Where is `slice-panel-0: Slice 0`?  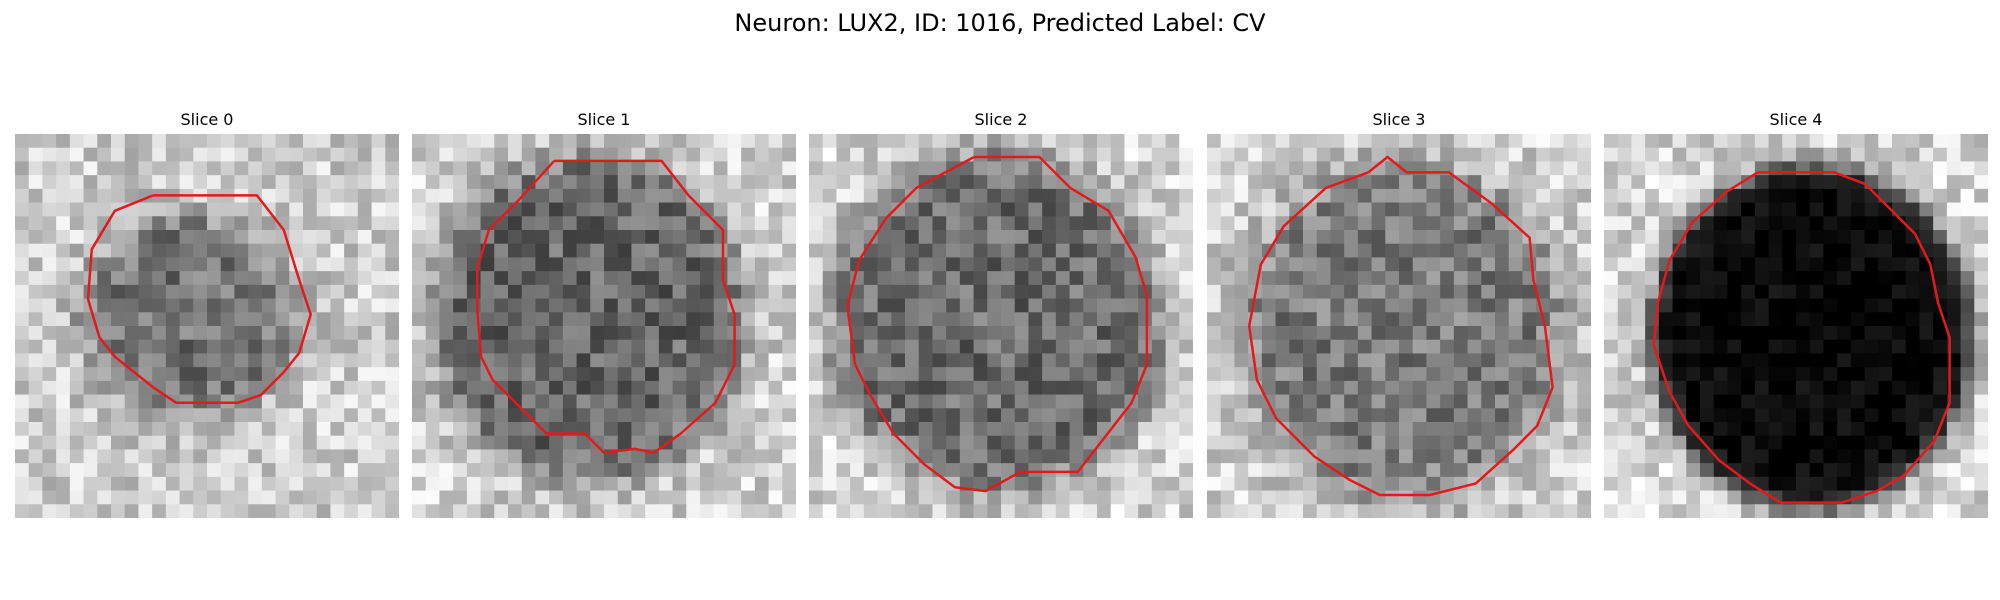 slice-panel-0: Slice 0 is located at coordinates (207, 314).